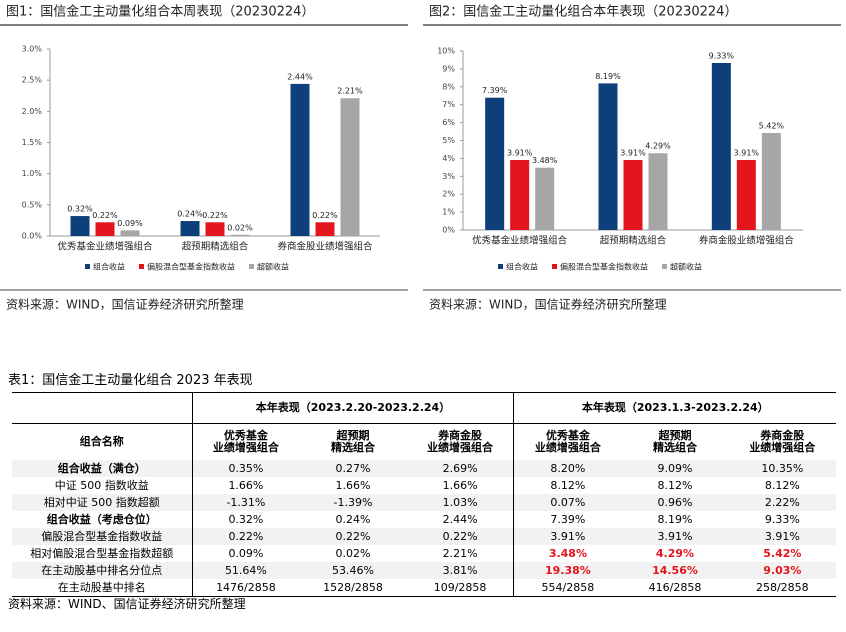 Image resolution: width=846 pixels, height=632 pixels. What do you see at coordinates (567, 570) in the screenshot?
I see `table-cell: 19.38%` at bounding box center [567, 570].